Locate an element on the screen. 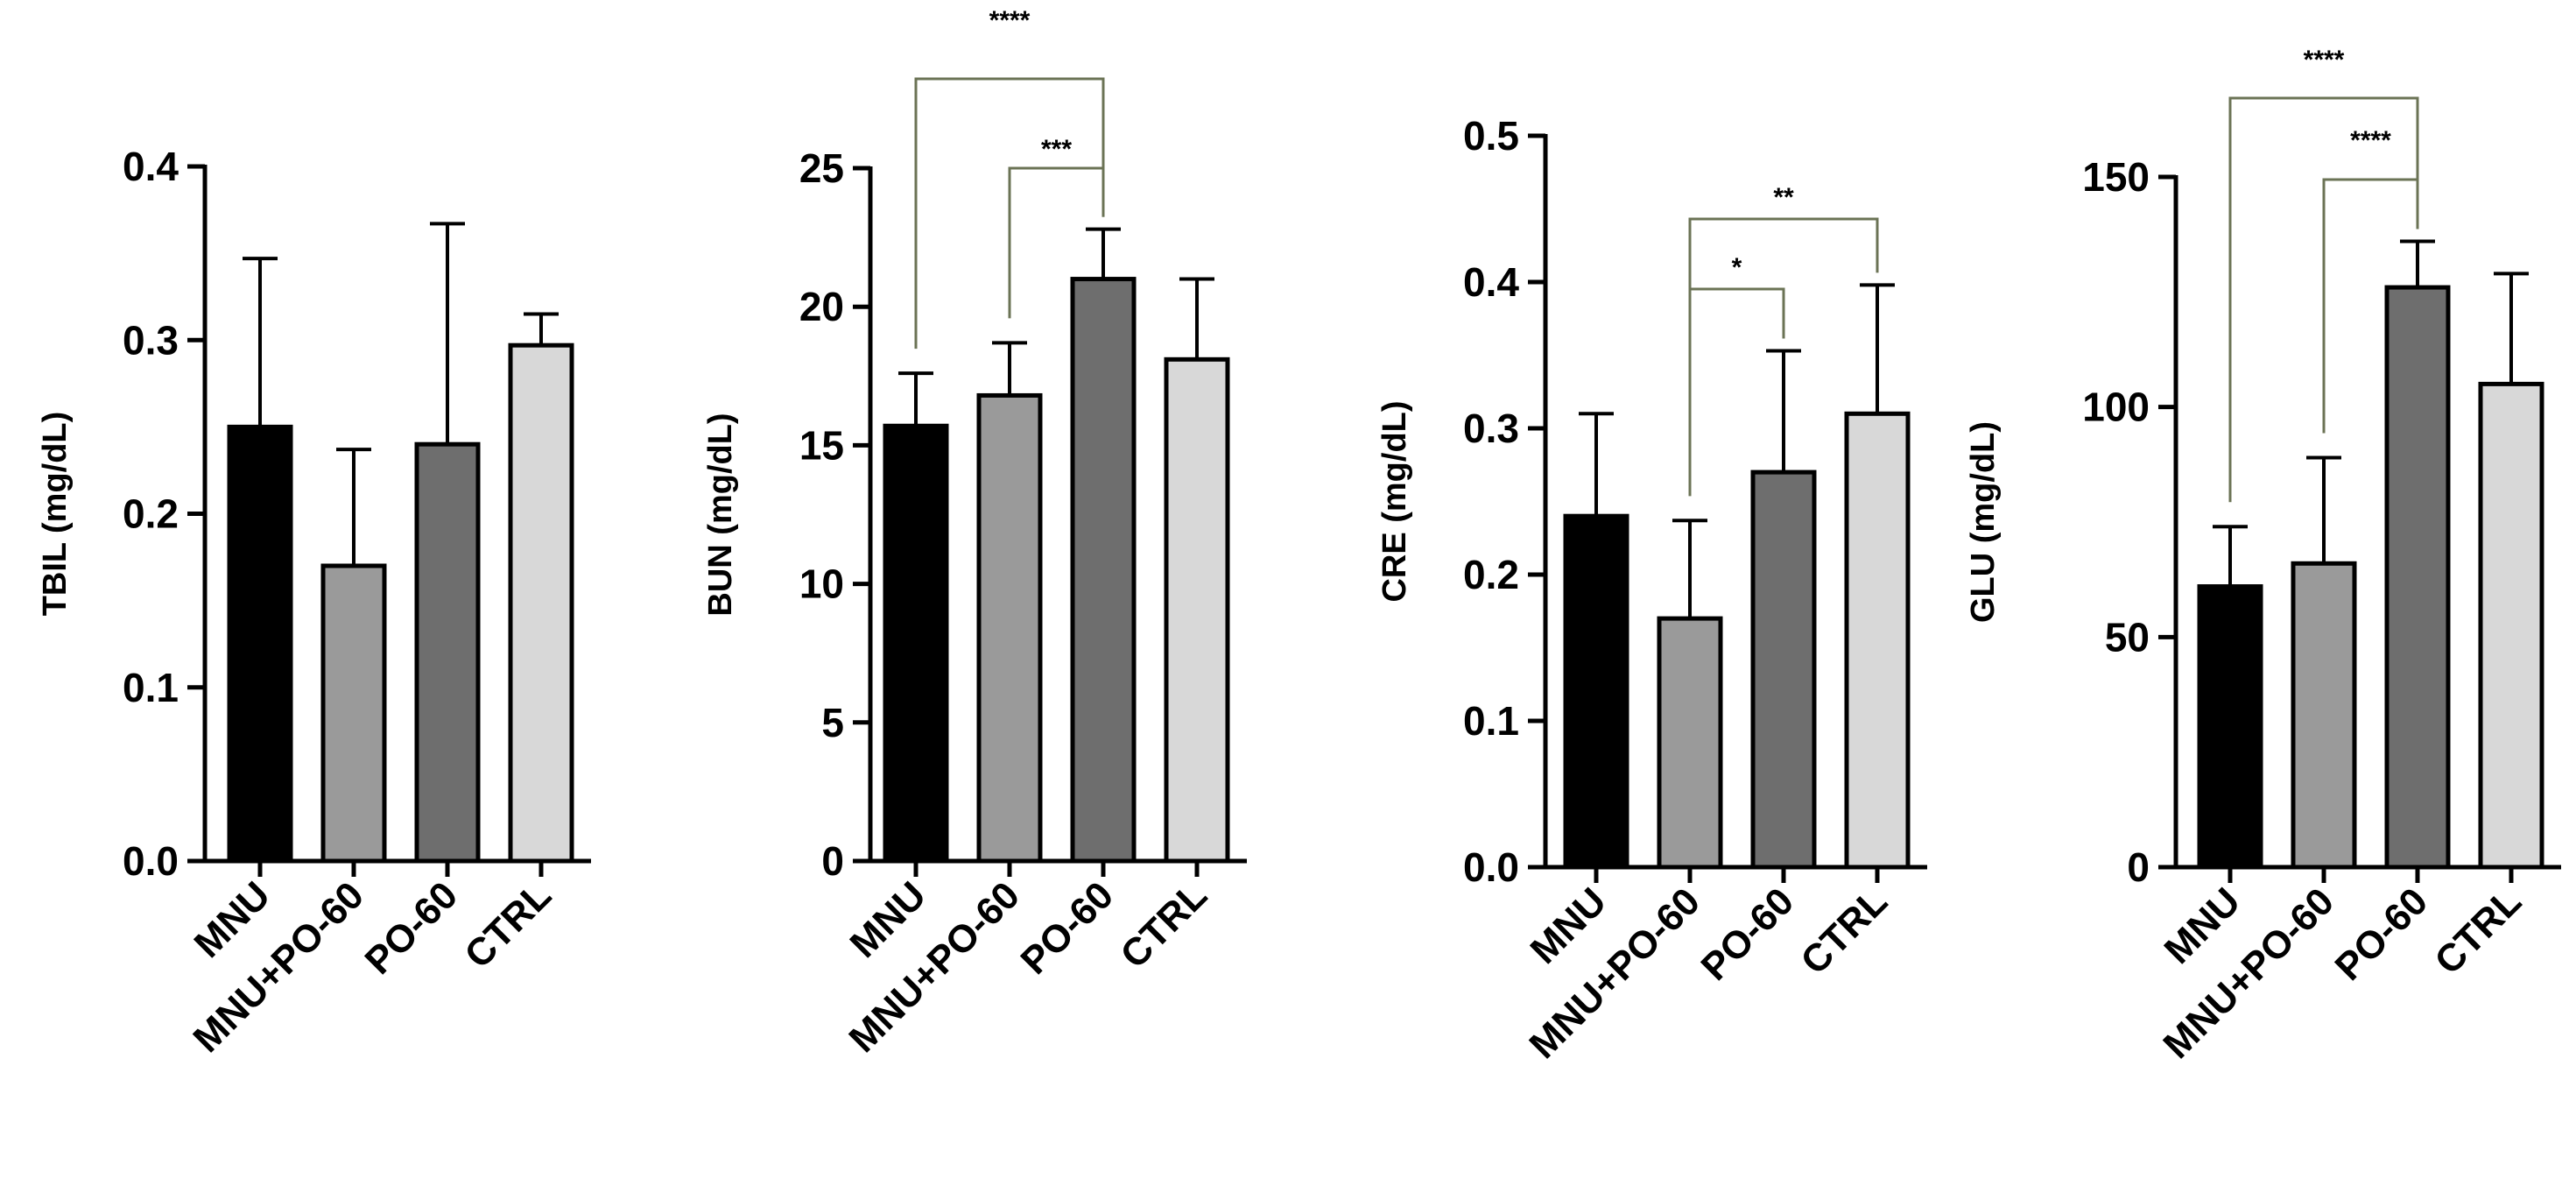 The image size is (2576, 1193). y-tick-label: 100 is located at coordinates (2116, 407).